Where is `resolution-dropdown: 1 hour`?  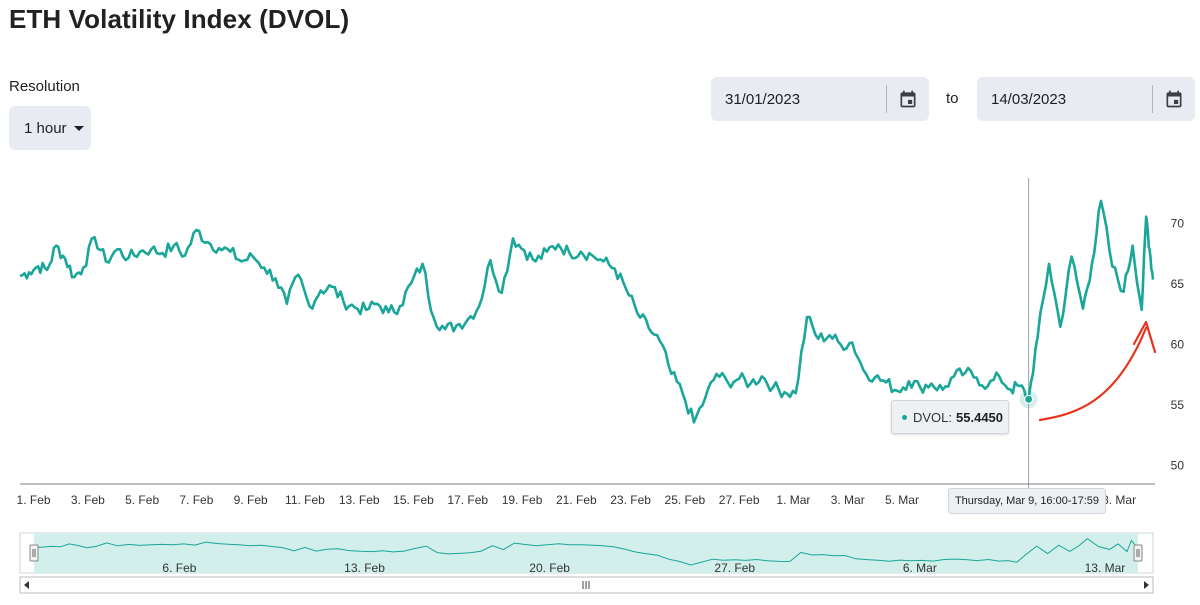 resolution-dropdown: 1 hour is located at coordinates (50, 128).